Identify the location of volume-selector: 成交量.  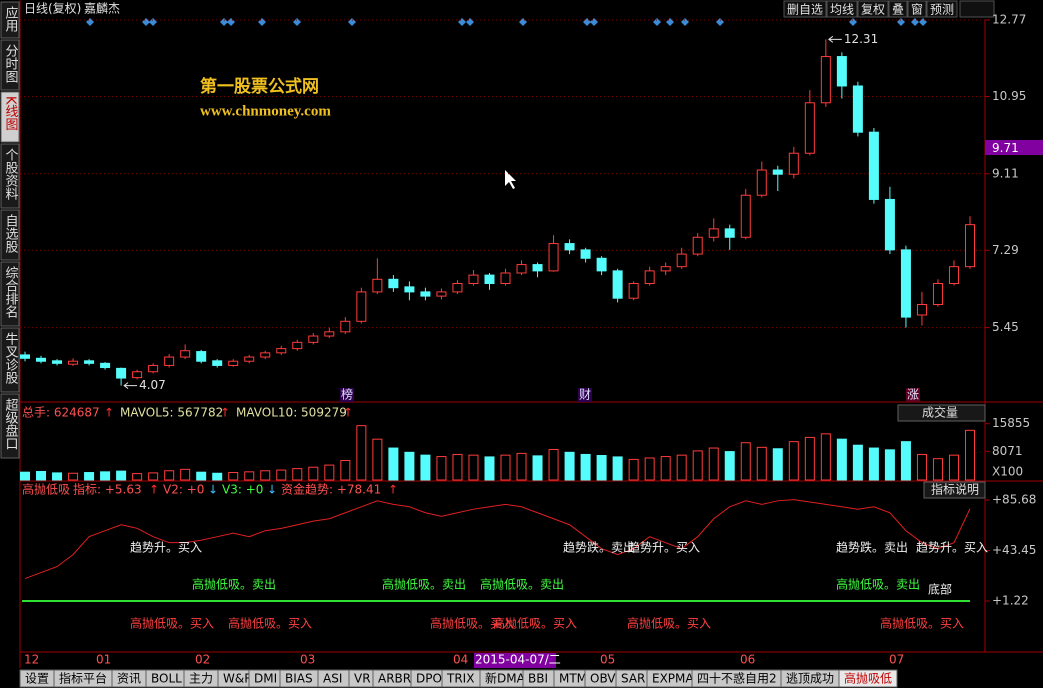
(940, 412).